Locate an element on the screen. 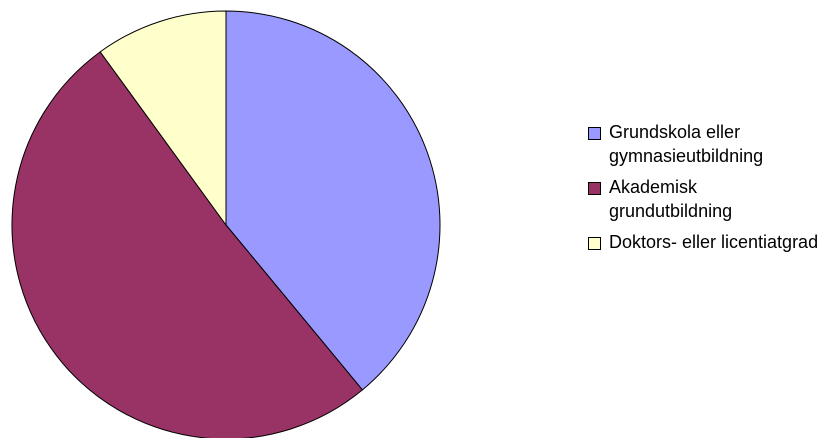  legend-entry: Grundskola eller gymnasieutbildning is located at coordinates (708, 144).